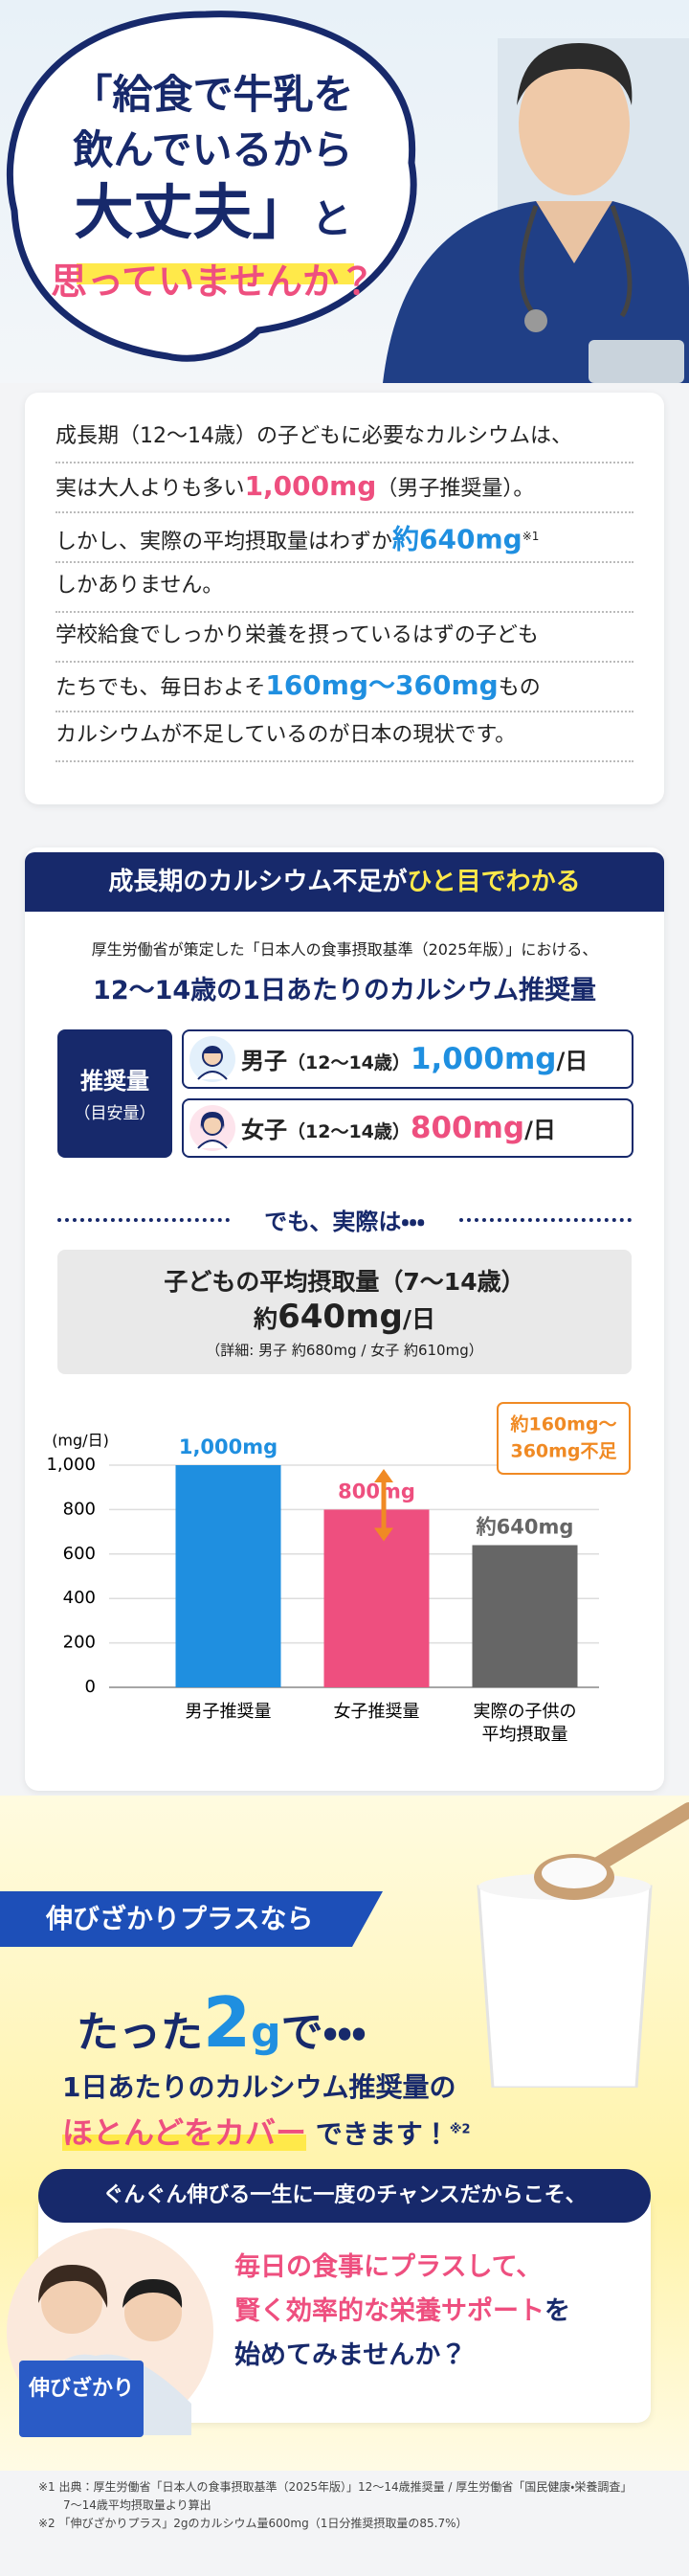  I want to click on text: 成長期のカルシウム不足が, so click(258, 882).